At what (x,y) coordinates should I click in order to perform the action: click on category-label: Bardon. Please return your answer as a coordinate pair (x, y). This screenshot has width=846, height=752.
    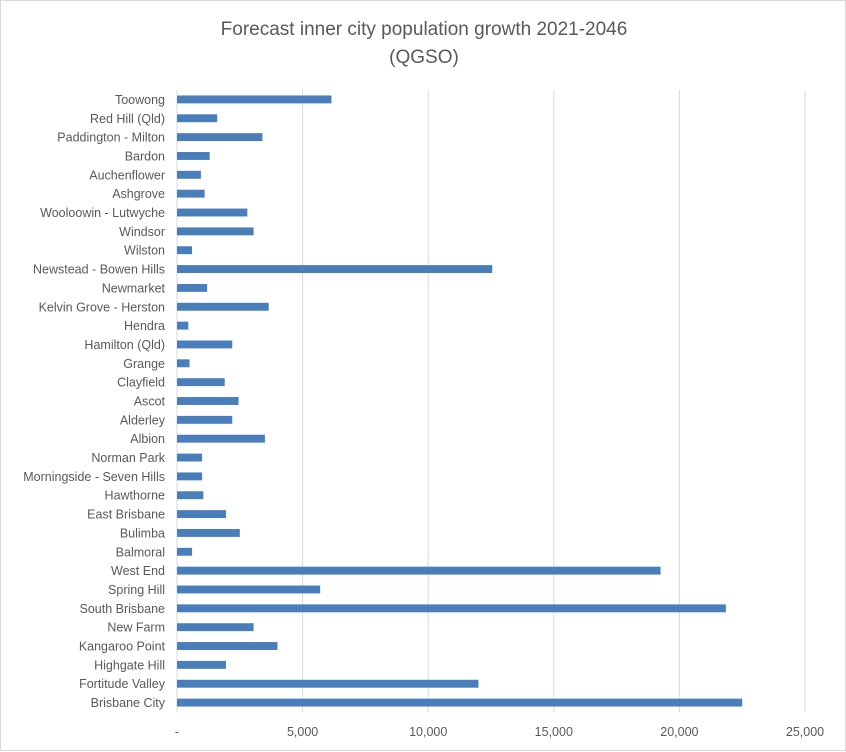
    Looking at the image, I should click on (145, 156).